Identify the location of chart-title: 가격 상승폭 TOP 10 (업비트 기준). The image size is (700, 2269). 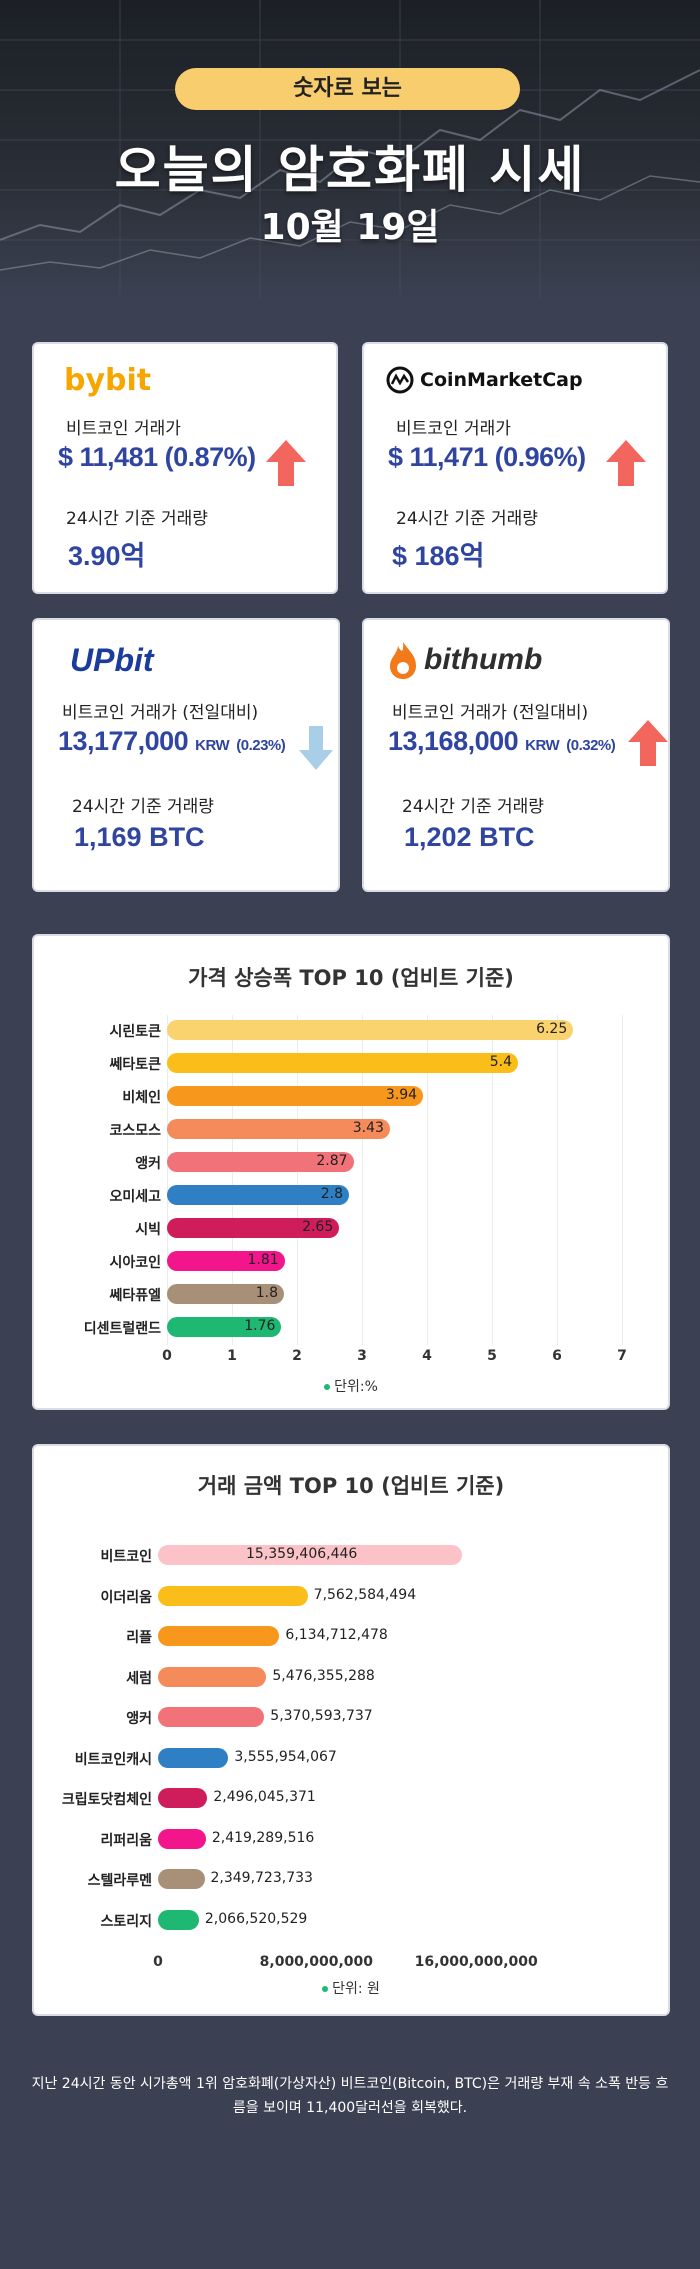
(351, 978).